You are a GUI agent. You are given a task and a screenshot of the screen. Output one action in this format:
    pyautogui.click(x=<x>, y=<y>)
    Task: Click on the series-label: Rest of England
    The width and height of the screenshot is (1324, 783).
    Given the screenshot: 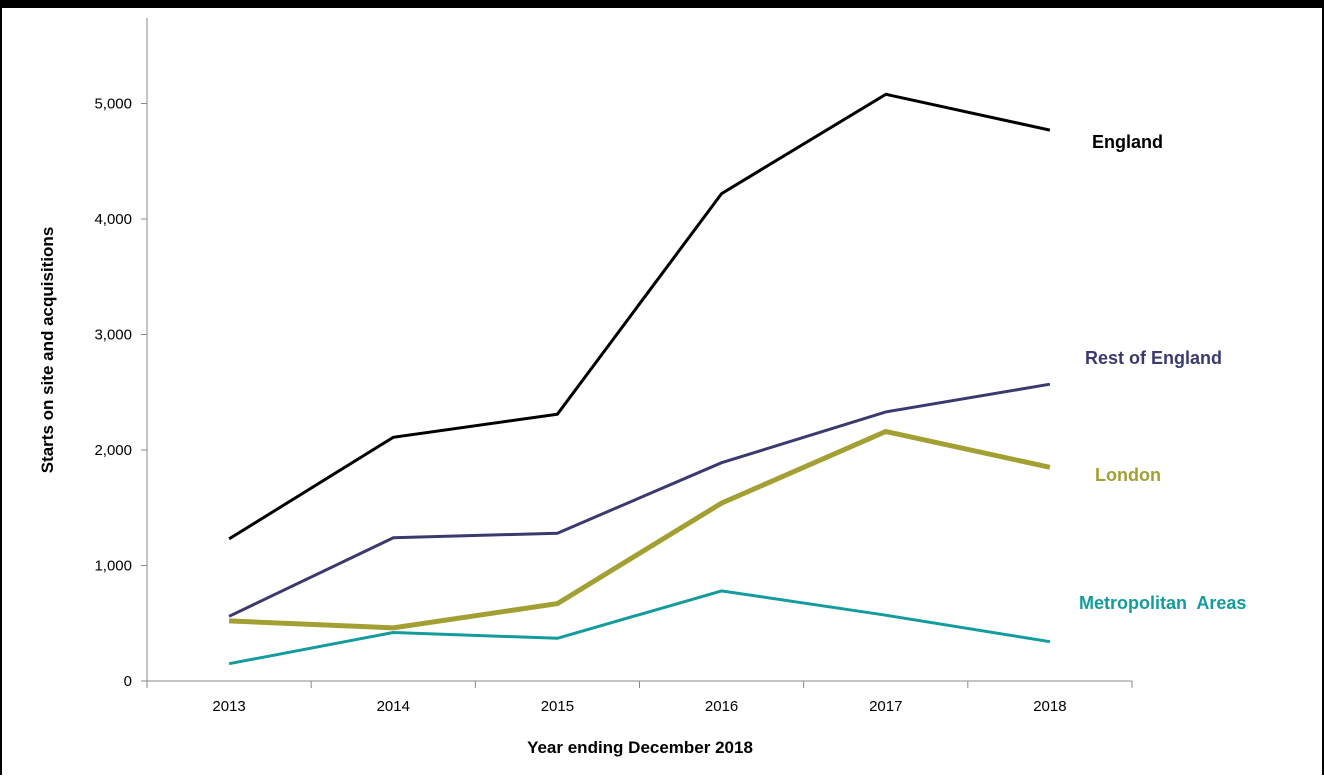 What is the action you would take?
    pyautogui.click(x=1153, y=358)
    